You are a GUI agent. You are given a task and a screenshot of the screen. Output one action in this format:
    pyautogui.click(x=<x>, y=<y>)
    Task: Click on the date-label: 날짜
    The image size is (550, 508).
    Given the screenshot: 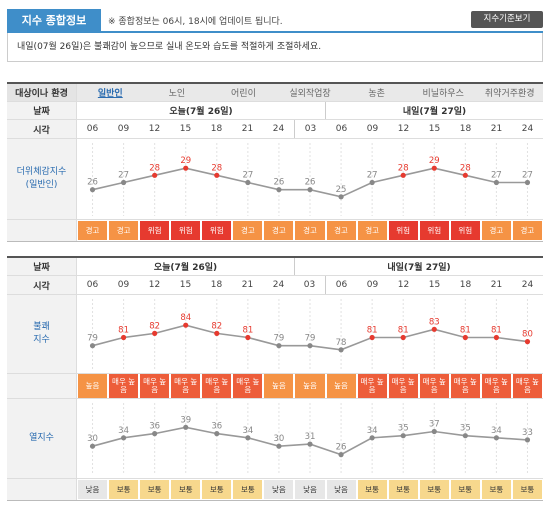 What is the action you would take?
    pyautogui.click(x=42, y=110)
    